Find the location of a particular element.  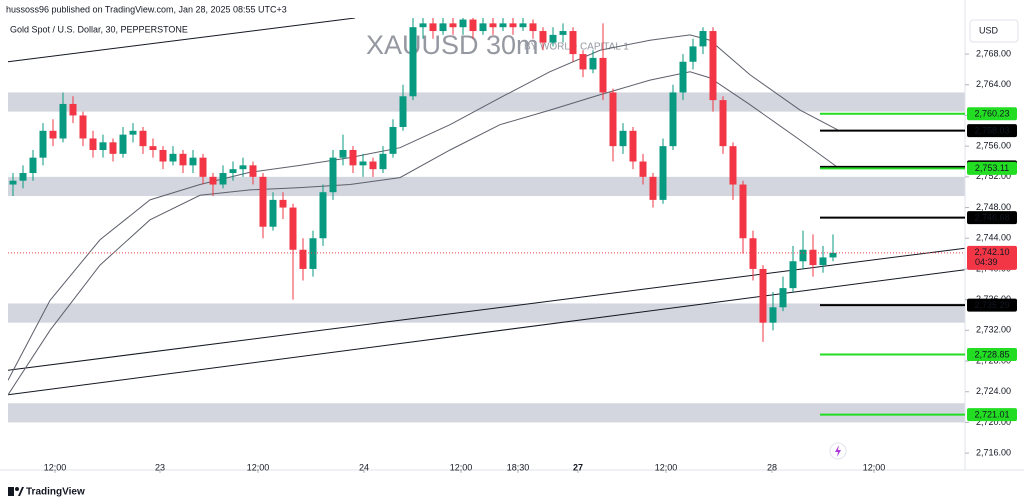

x-tick-label: 23 is located at coordinates (160, 467).